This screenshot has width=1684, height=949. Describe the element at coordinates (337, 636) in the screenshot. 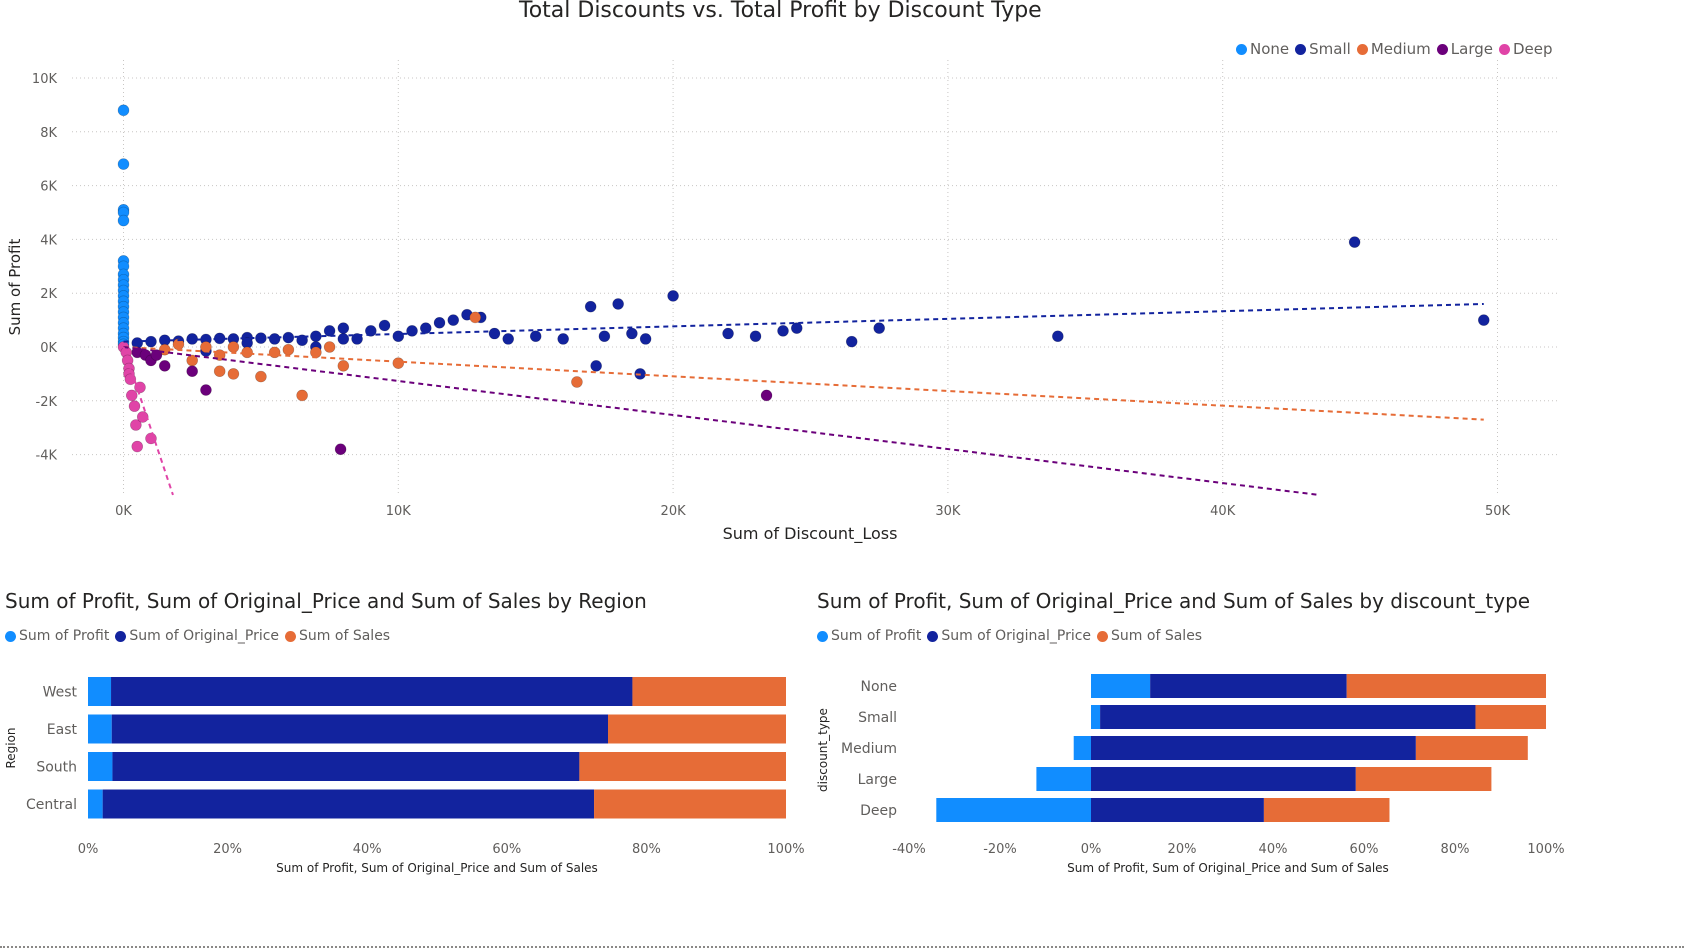

I see `region-legend-item: Sum of Sales` at that location.